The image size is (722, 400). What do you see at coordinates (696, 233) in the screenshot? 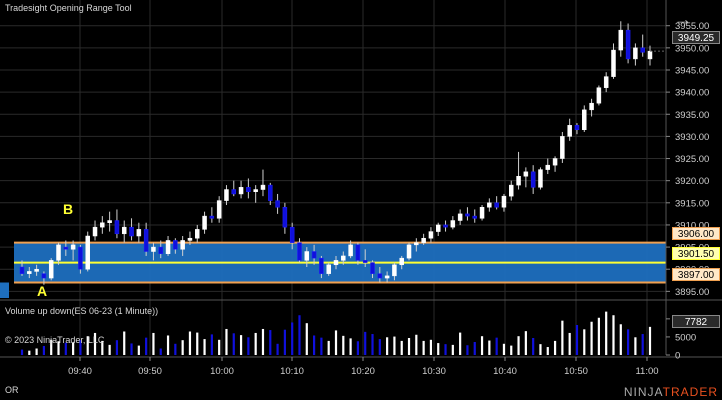
I see `or-high-tag: 3906.00` at bounding box center [696, 233].